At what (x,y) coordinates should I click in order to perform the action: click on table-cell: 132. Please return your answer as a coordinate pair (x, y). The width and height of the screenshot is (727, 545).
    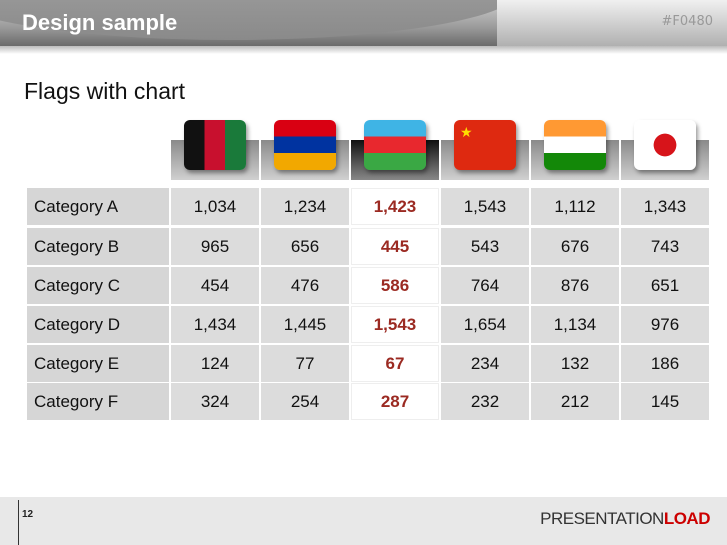
    Looking at the image, I should click on (575, 363).